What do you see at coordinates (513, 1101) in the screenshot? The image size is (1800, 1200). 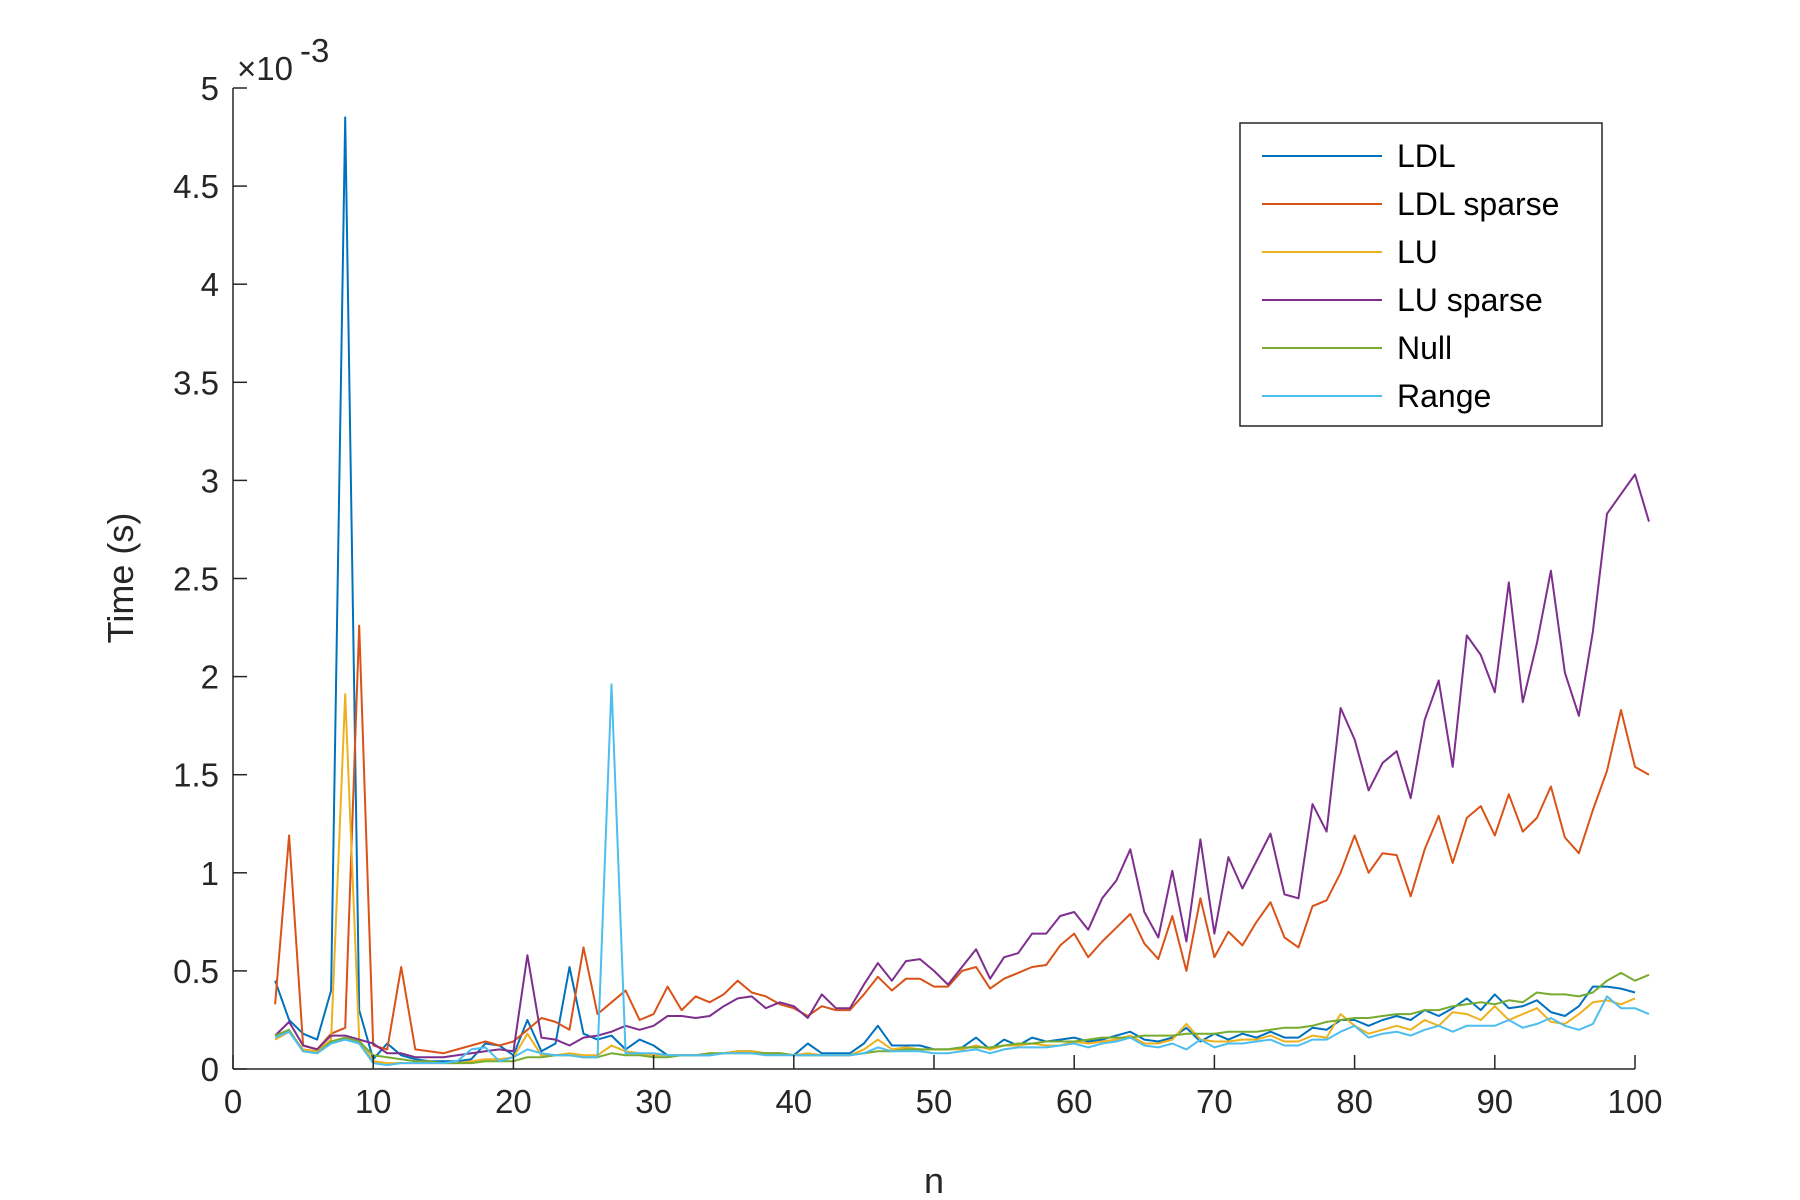 I see `x-tick-label: 20` at bounding box center [513, 1101].